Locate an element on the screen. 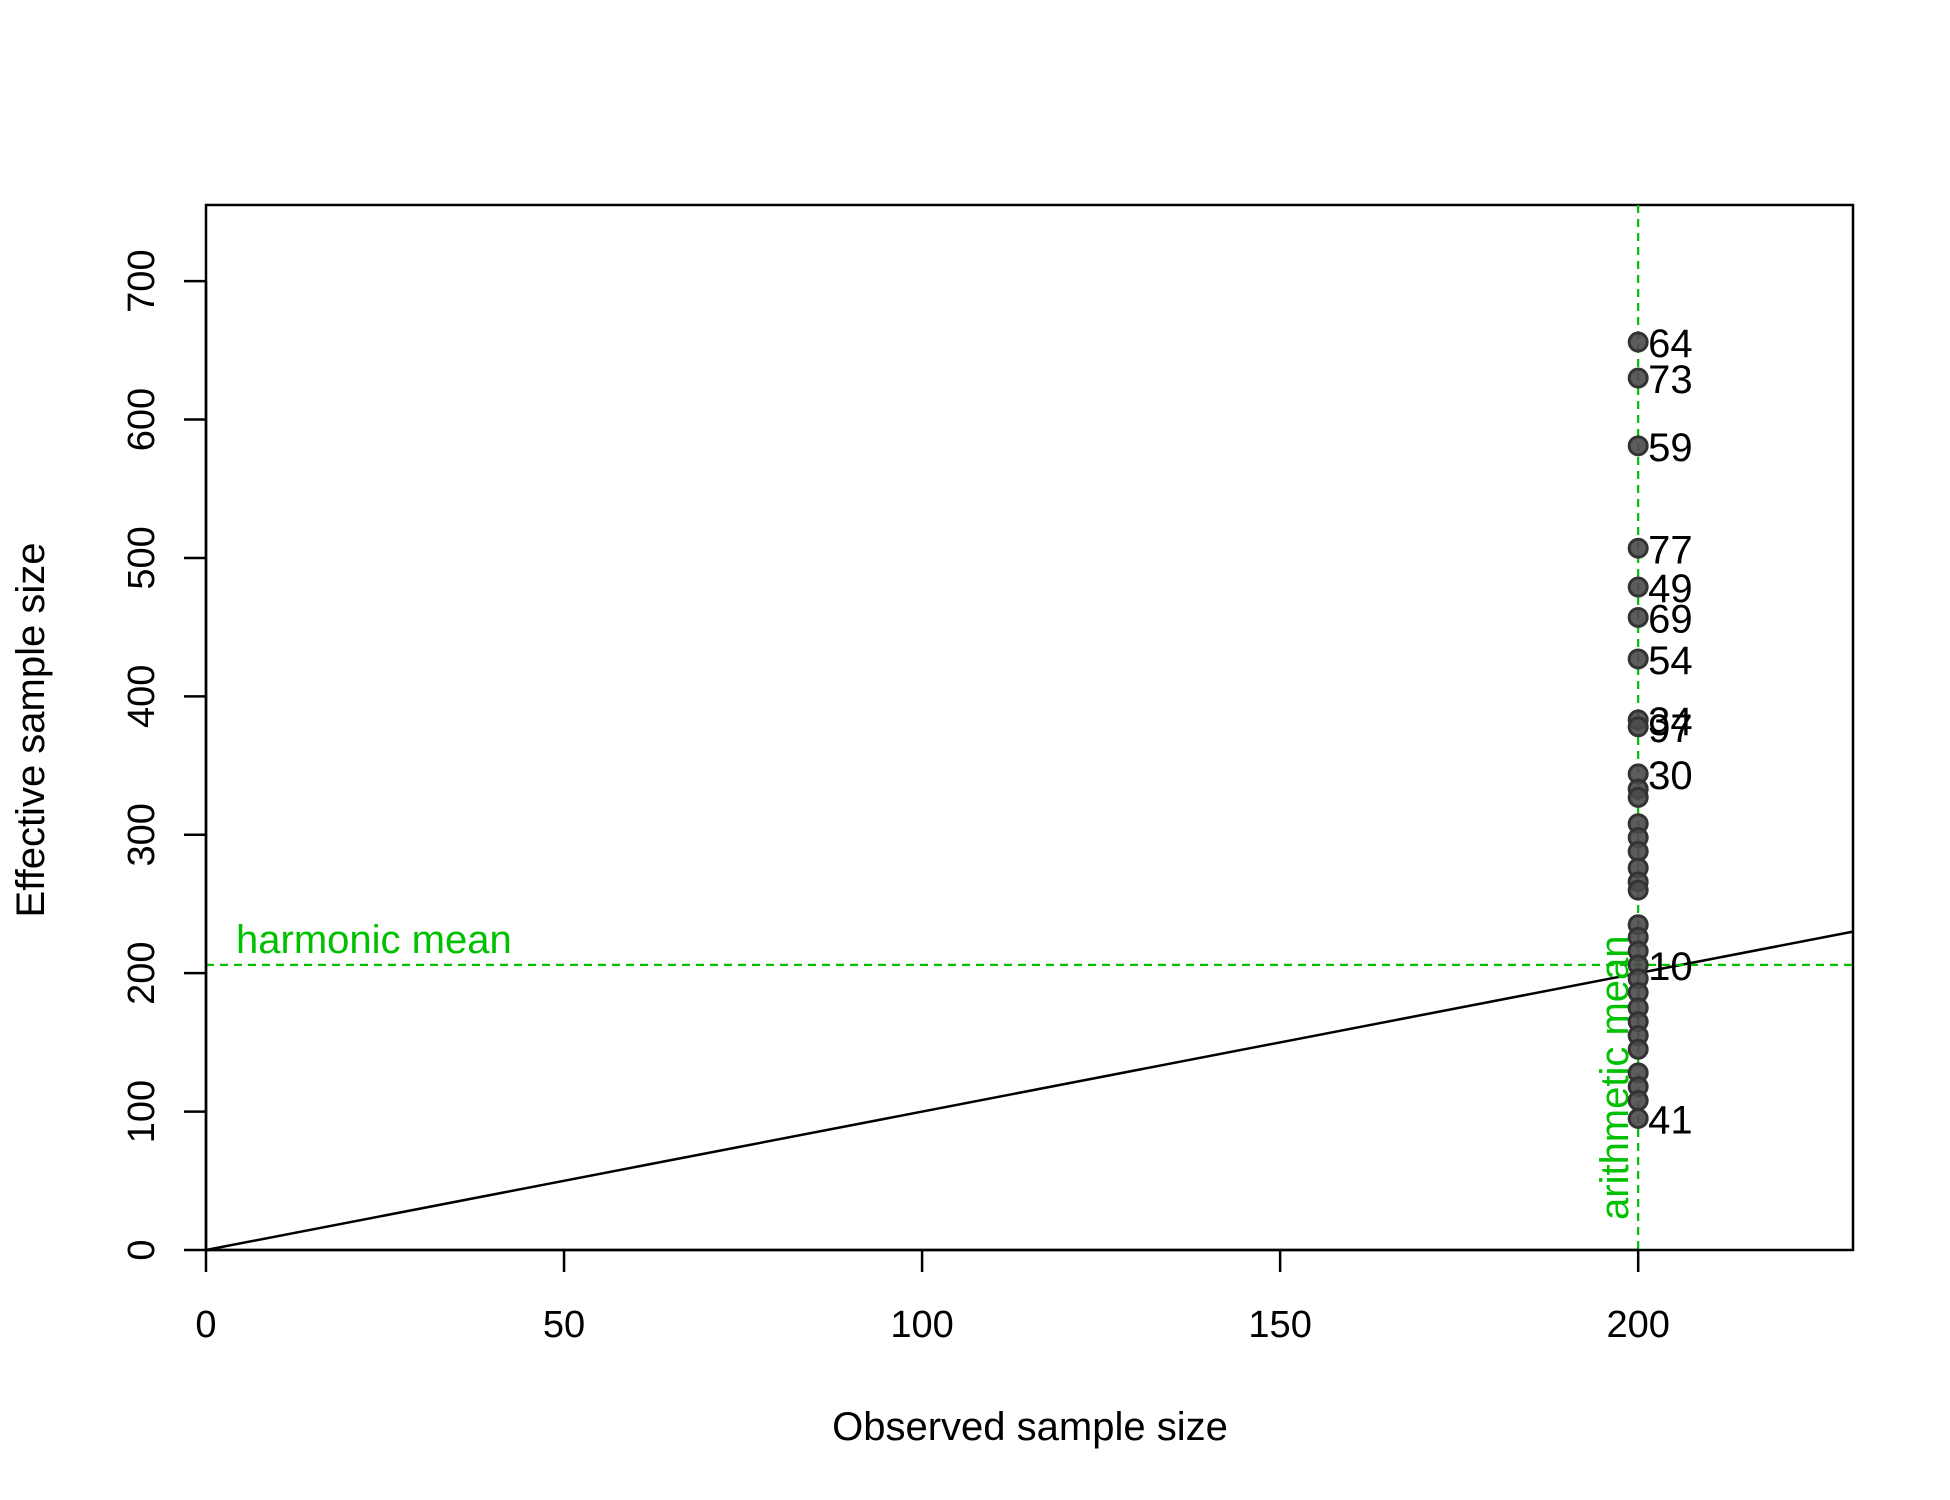 Image resolution: width=1950 pixels, height=1500 pixels. y-tick-label: 0 is located at coordinates (142, 1249).